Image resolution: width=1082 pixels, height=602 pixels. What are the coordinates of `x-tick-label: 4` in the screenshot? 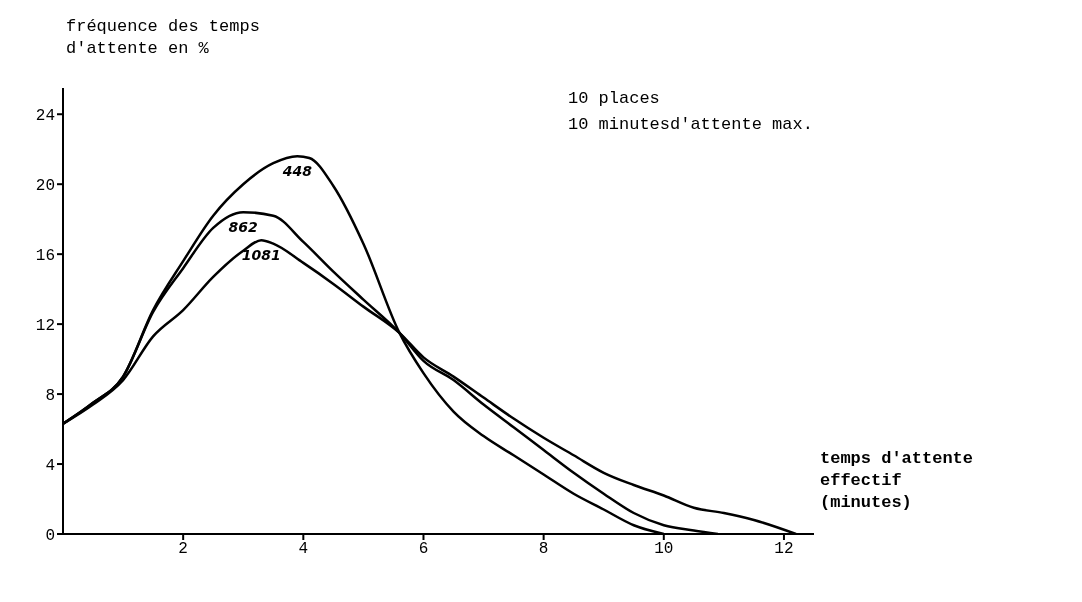 It's located at (303, 549).